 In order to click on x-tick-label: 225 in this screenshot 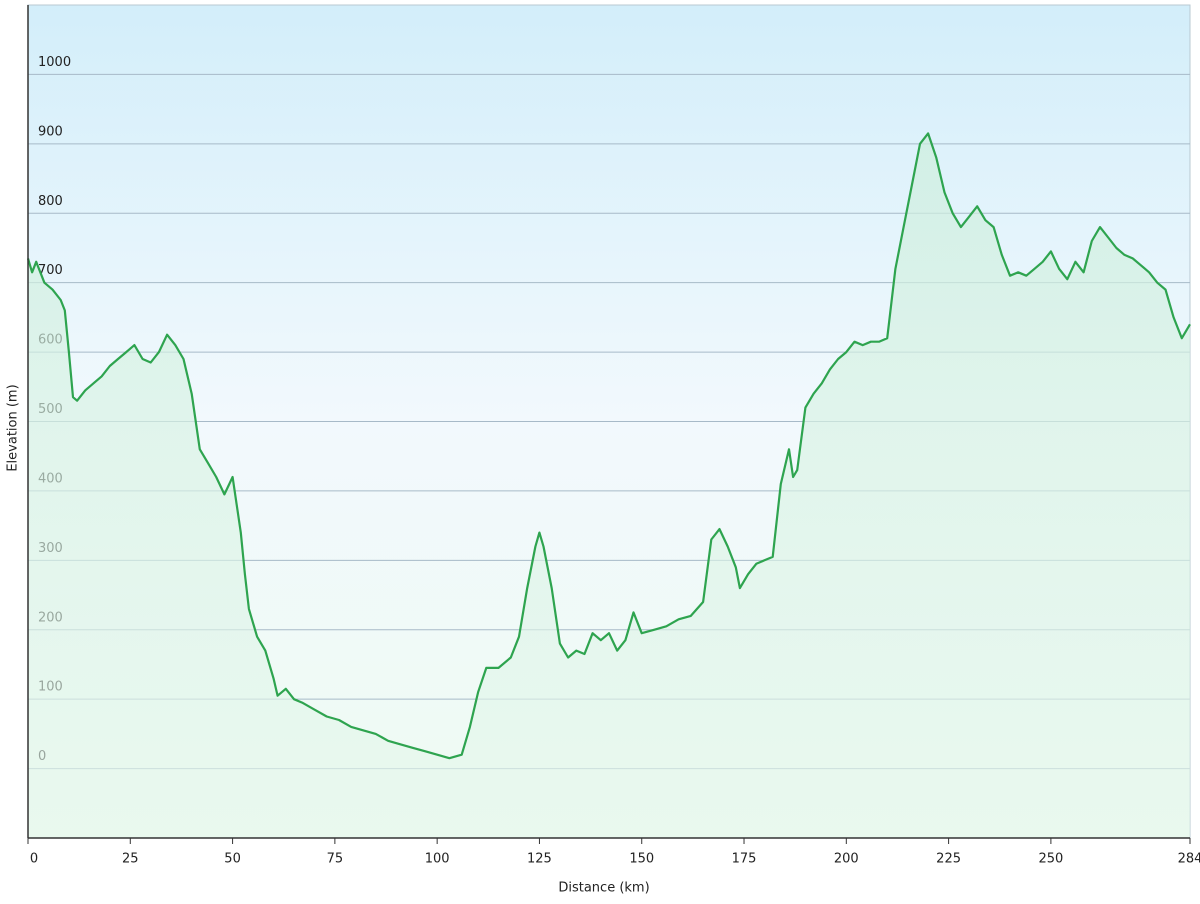, I will do `click(948, 859)`.